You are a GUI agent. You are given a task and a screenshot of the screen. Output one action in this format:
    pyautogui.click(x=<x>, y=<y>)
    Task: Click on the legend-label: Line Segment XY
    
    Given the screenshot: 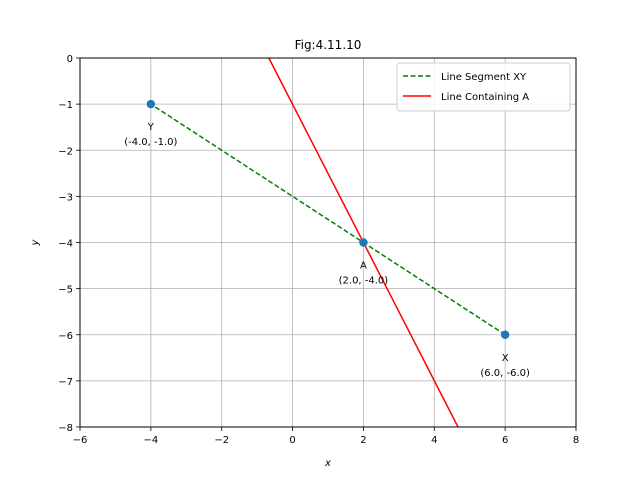 What is the action you would take?
    pyautogui.click(x=484, y=77)
    